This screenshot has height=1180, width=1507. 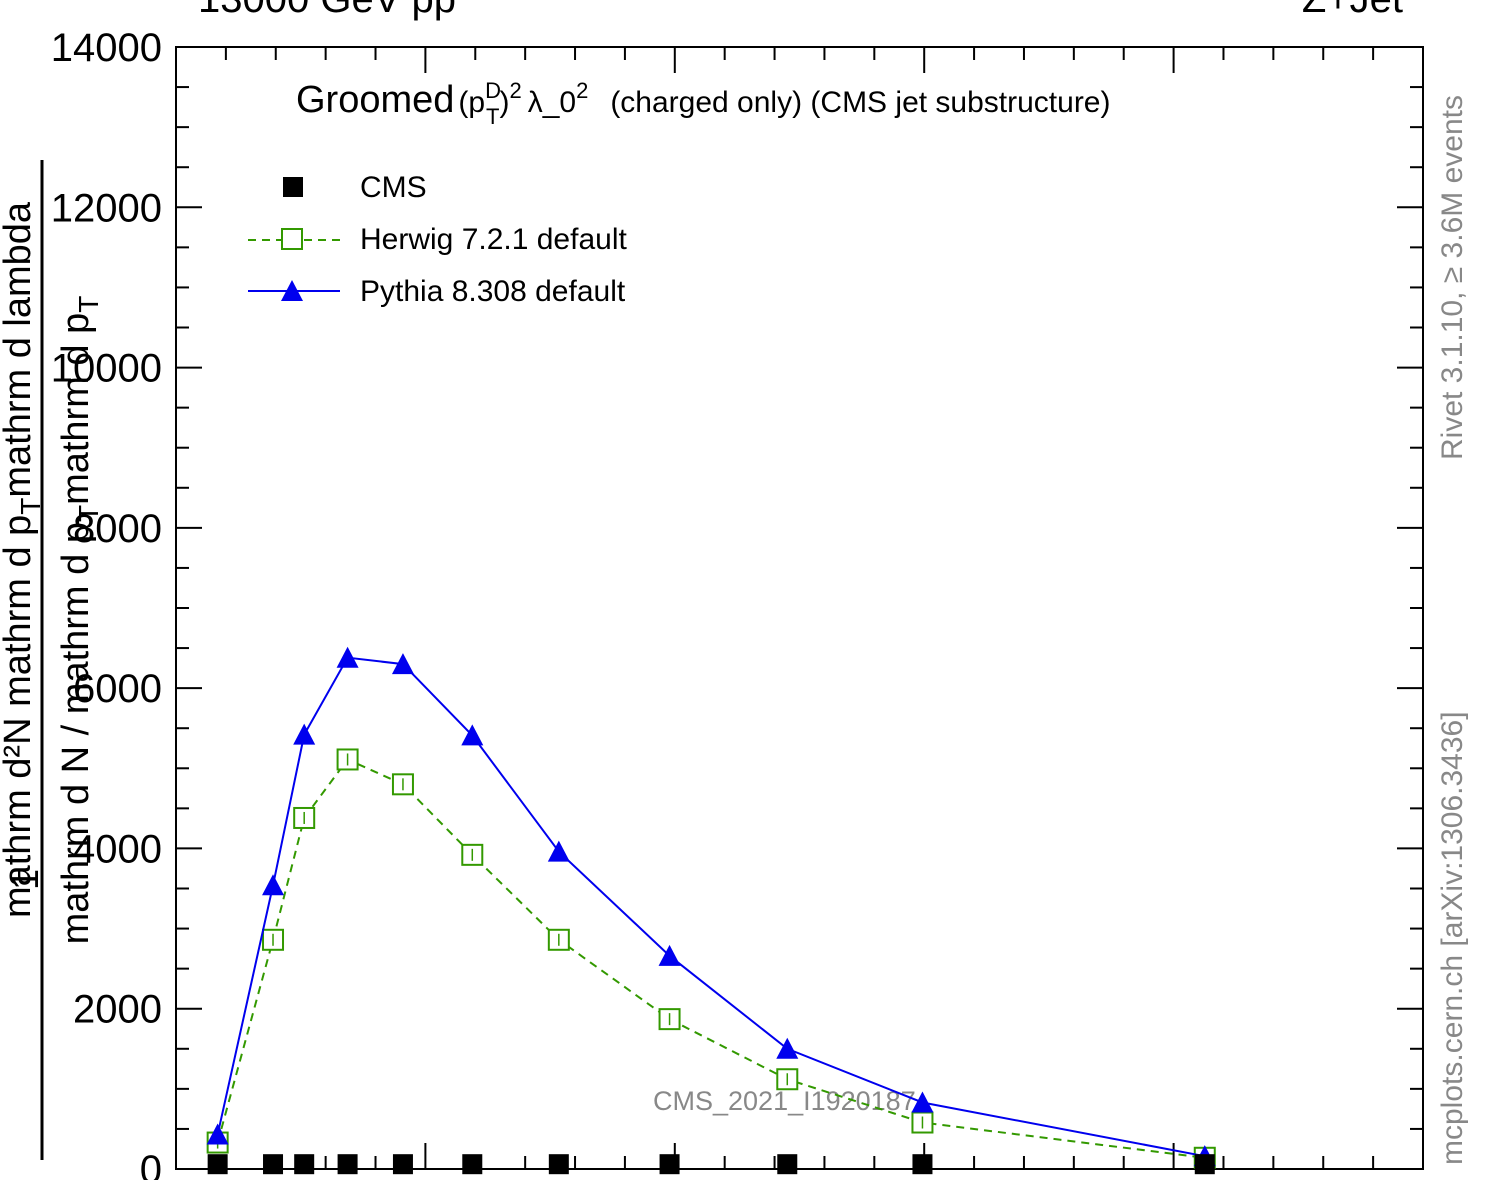 What do you see at coordinates (106, 48) in the screenshot?
I see `y-tick-label: 14000` at bounding box center [106, 48].